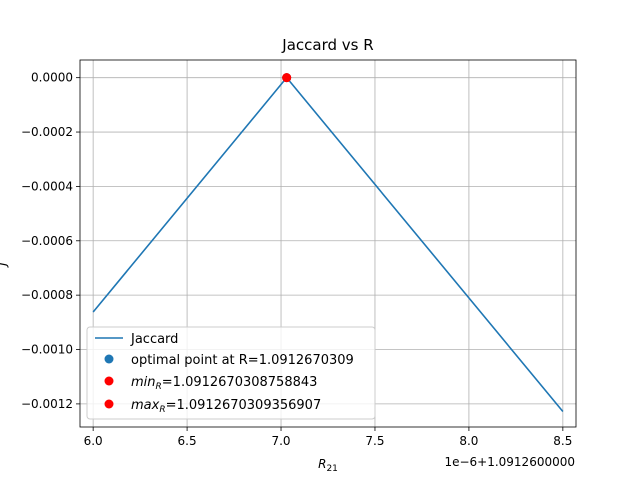  Describe the element at coordinates (47, 404) in the screenshot. I see `y-tick-label: −0.0012` at that location.